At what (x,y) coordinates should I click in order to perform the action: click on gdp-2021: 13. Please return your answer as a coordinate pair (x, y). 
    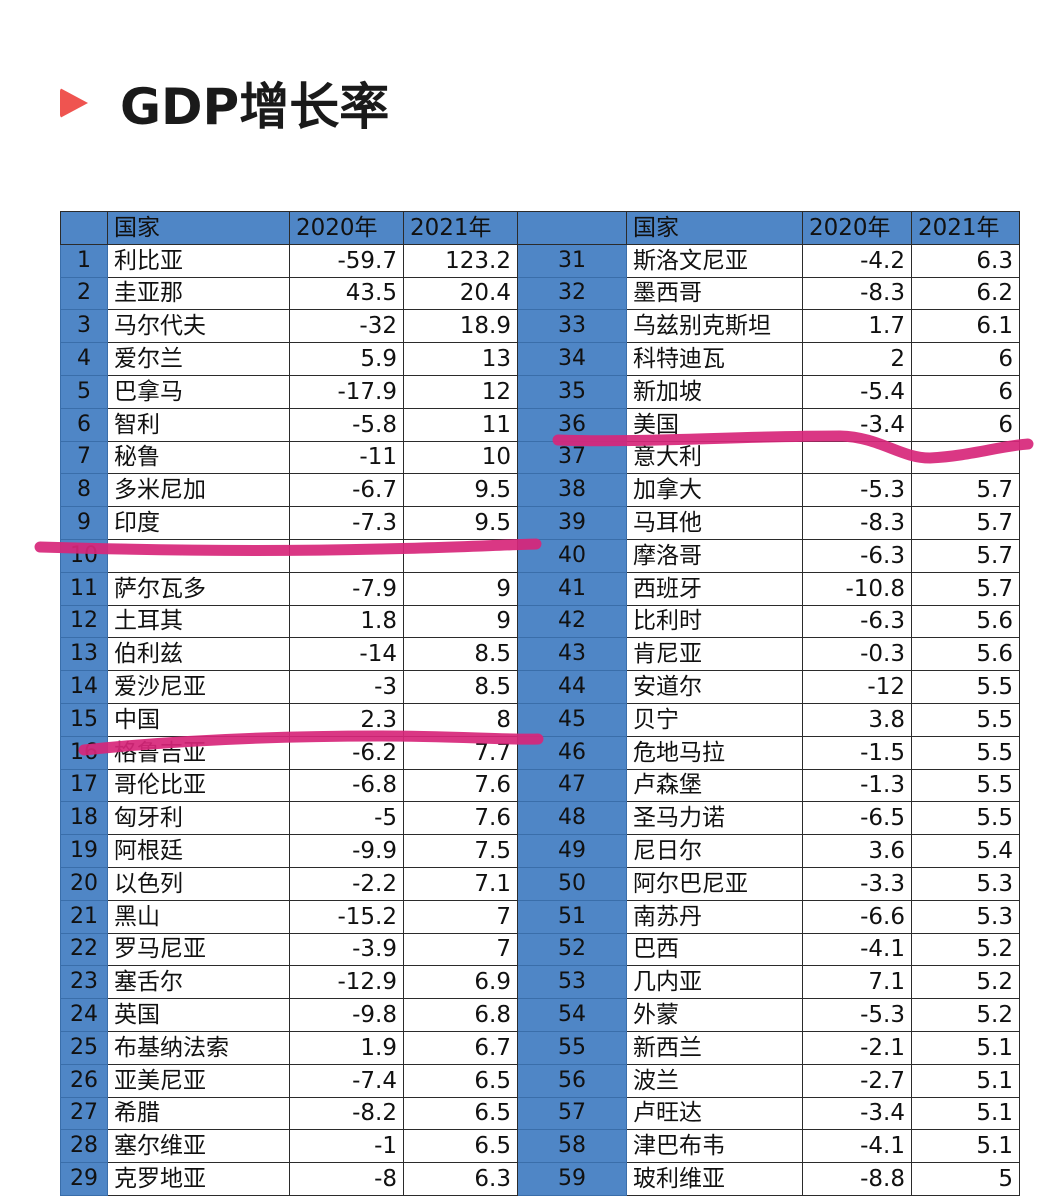
    Looking at the image, I should click on (460, 359).